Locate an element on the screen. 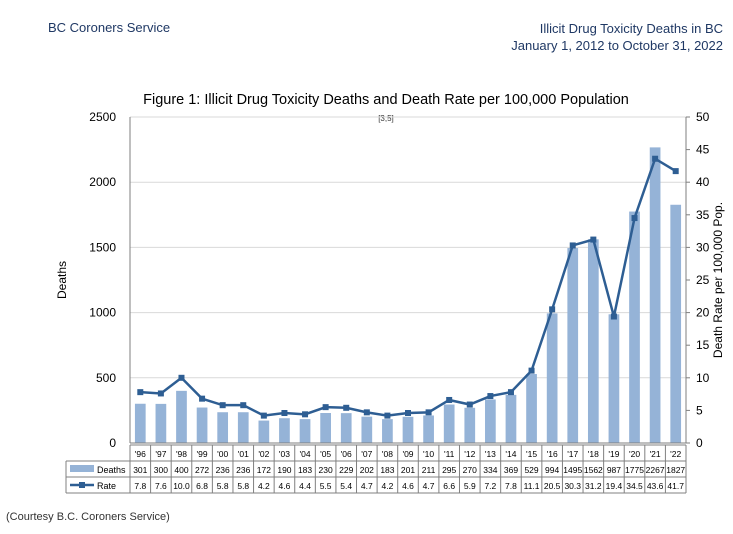 The width and height of the screenshot is (733, 534). y2-tick-label: 20 is located at coordinates (703, 313).